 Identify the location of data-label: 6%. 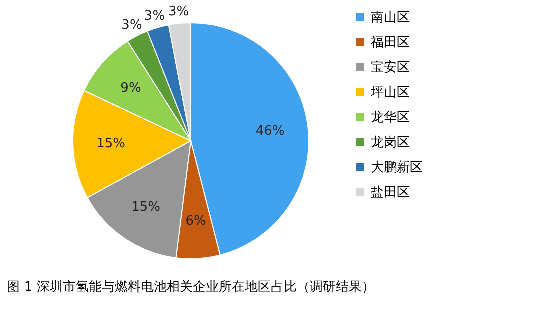
(196, 221).